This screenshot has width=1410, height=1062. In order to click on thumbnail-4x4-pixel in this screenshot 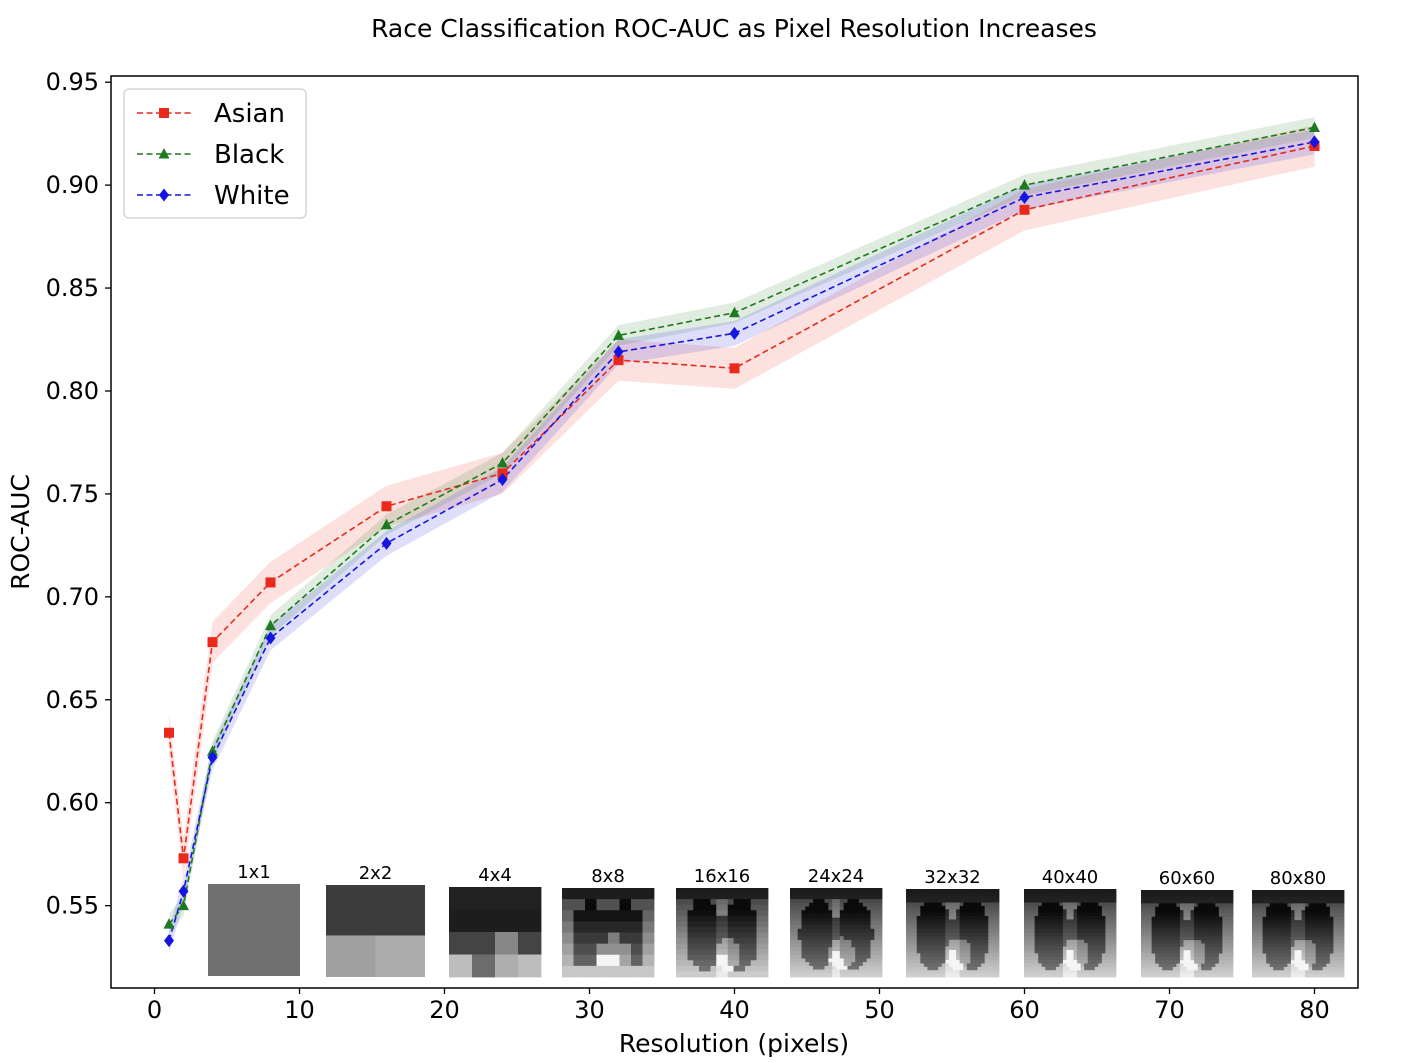, I will do `click(461, 898)`.